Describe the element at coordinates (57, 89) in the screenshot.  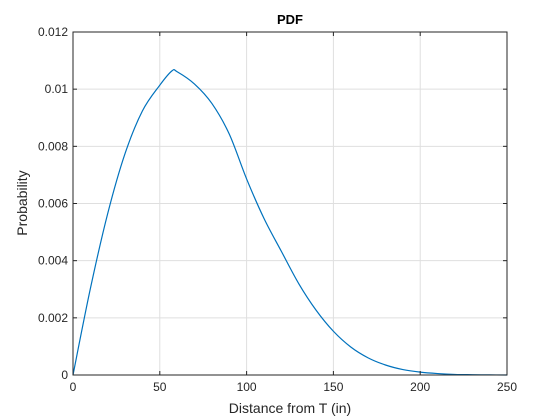
I see `y-tick-label: 0.01` at that location.